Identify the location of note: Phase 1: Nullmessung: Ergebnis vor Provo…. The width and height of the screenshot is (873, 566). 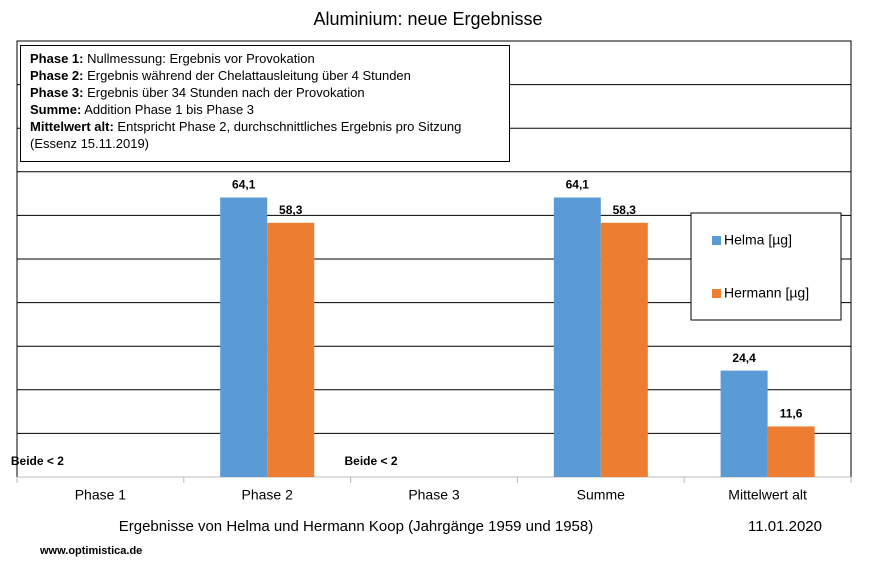
(267, 58).